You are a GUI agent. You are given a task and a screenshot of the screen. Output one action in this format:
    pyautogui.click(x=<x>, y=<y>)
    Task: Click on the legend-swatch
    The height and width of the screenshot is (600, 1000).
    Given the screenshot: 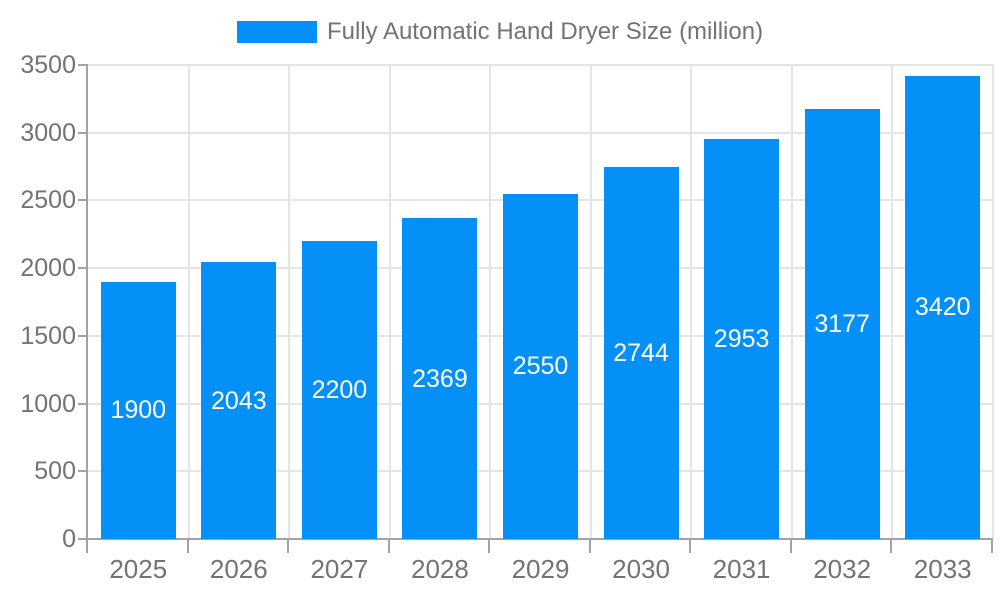 What is the action you would take?
    pyautogui.click(x=276, y=32)
    